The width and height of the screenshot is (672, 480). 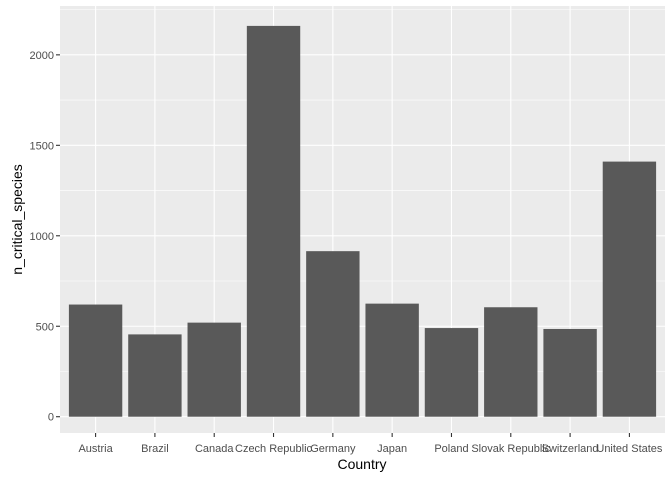 What do you see at coordinates (510, 449) in the screenshot?
I see `x-tick-label: Slovak Republic` at bounding box center [510, 449].